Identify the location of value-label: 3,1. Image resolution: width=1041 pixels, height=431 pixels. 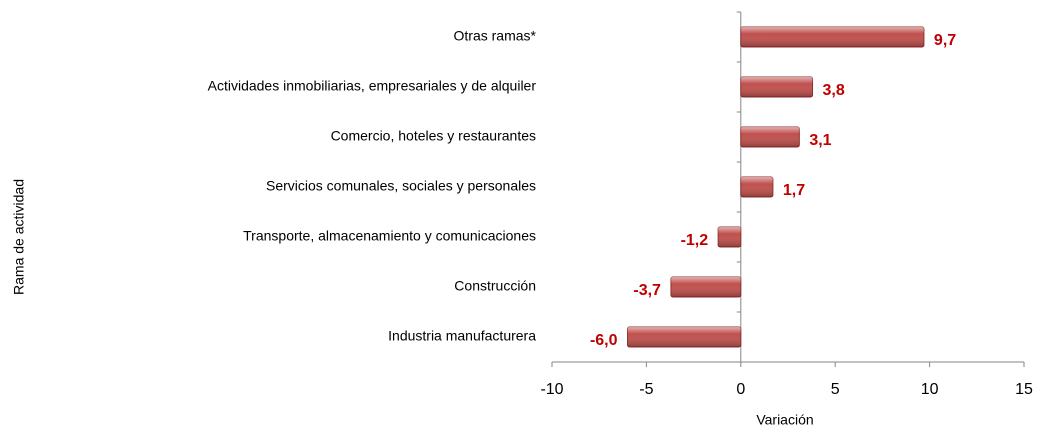
(820, 140).